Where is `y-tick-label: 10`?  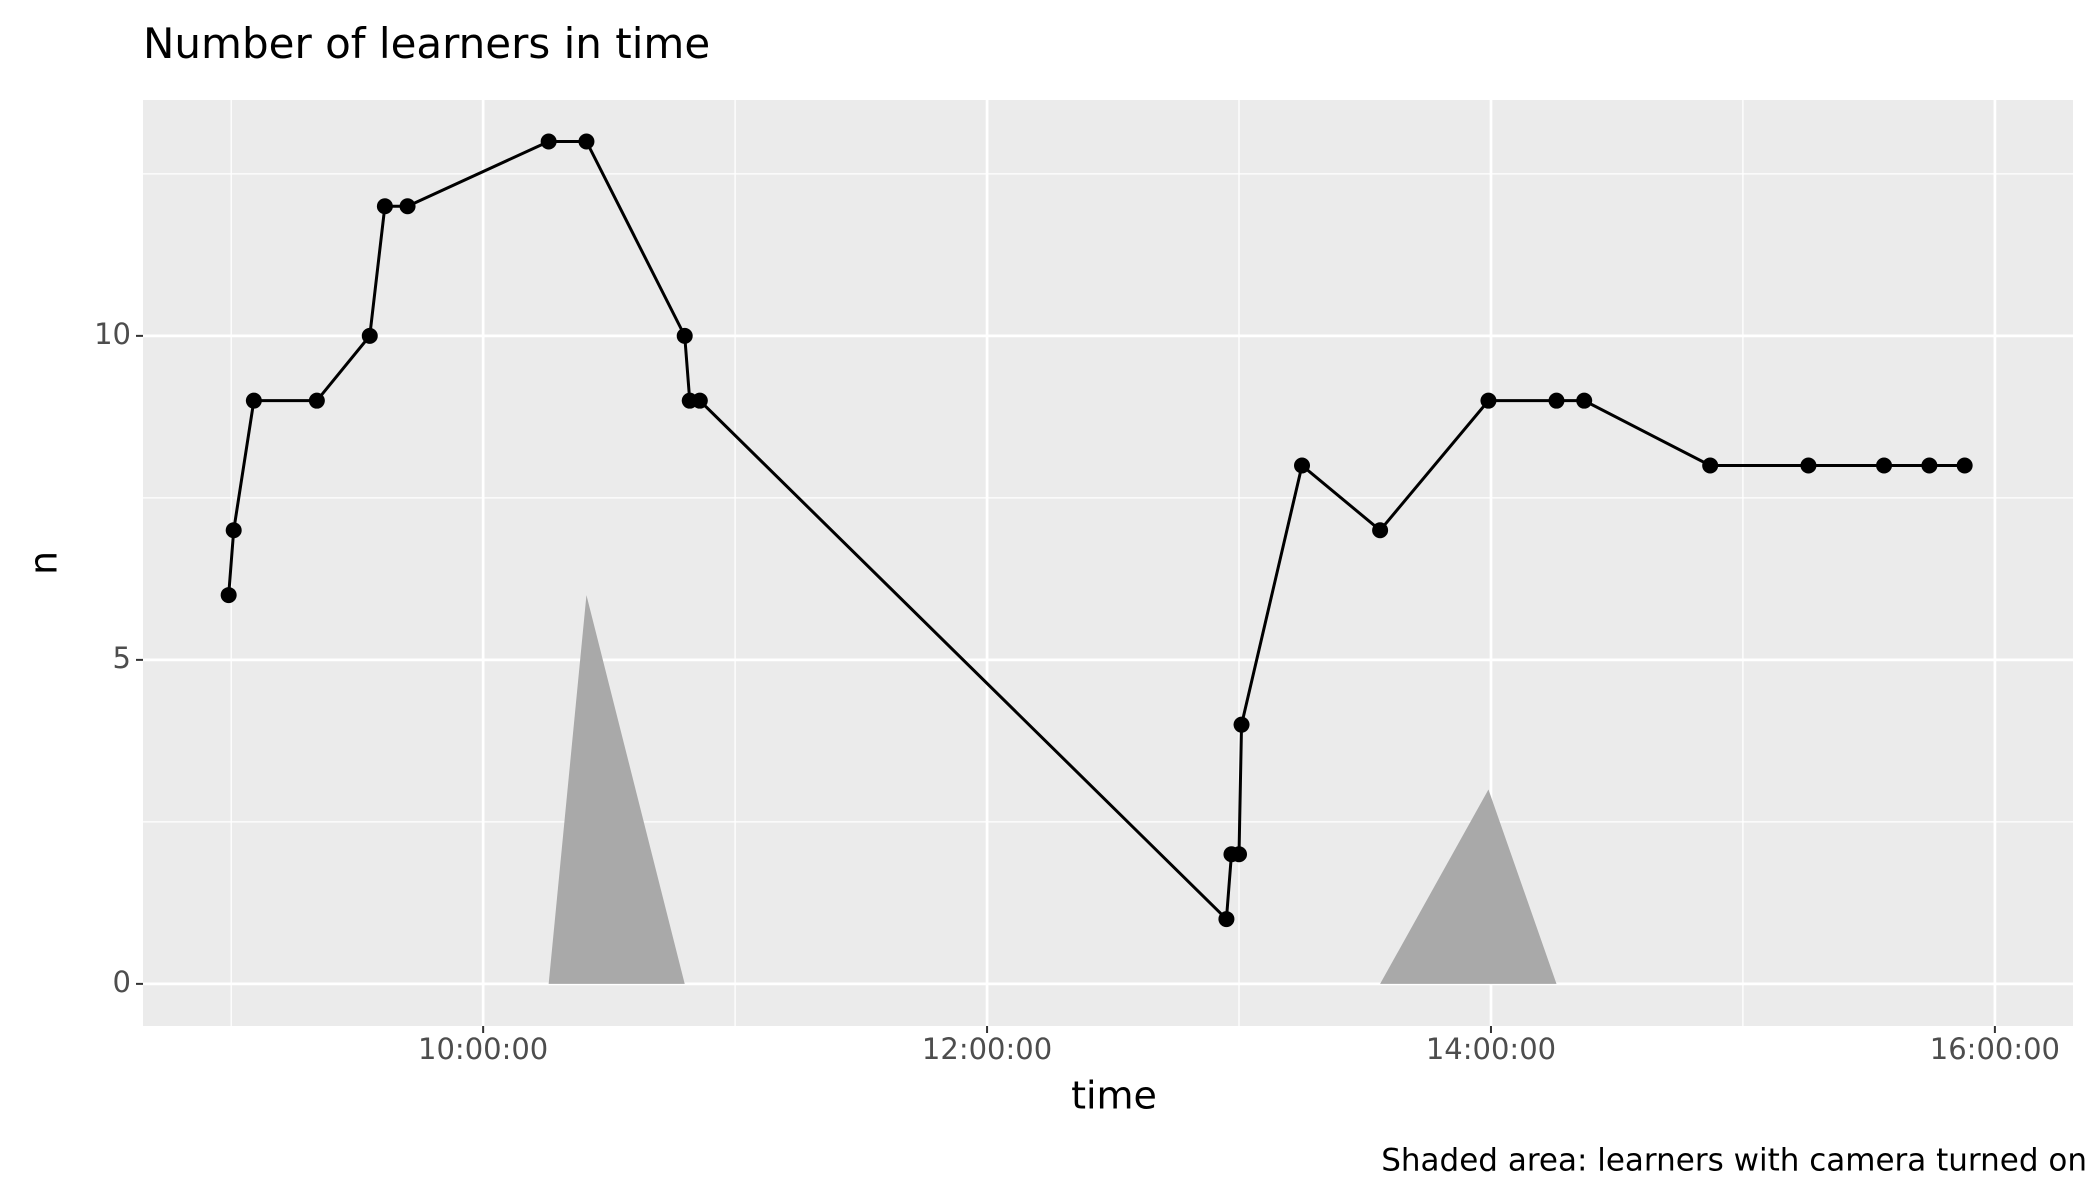 y-tick-label: 10 is located at coordinates (112, 334).